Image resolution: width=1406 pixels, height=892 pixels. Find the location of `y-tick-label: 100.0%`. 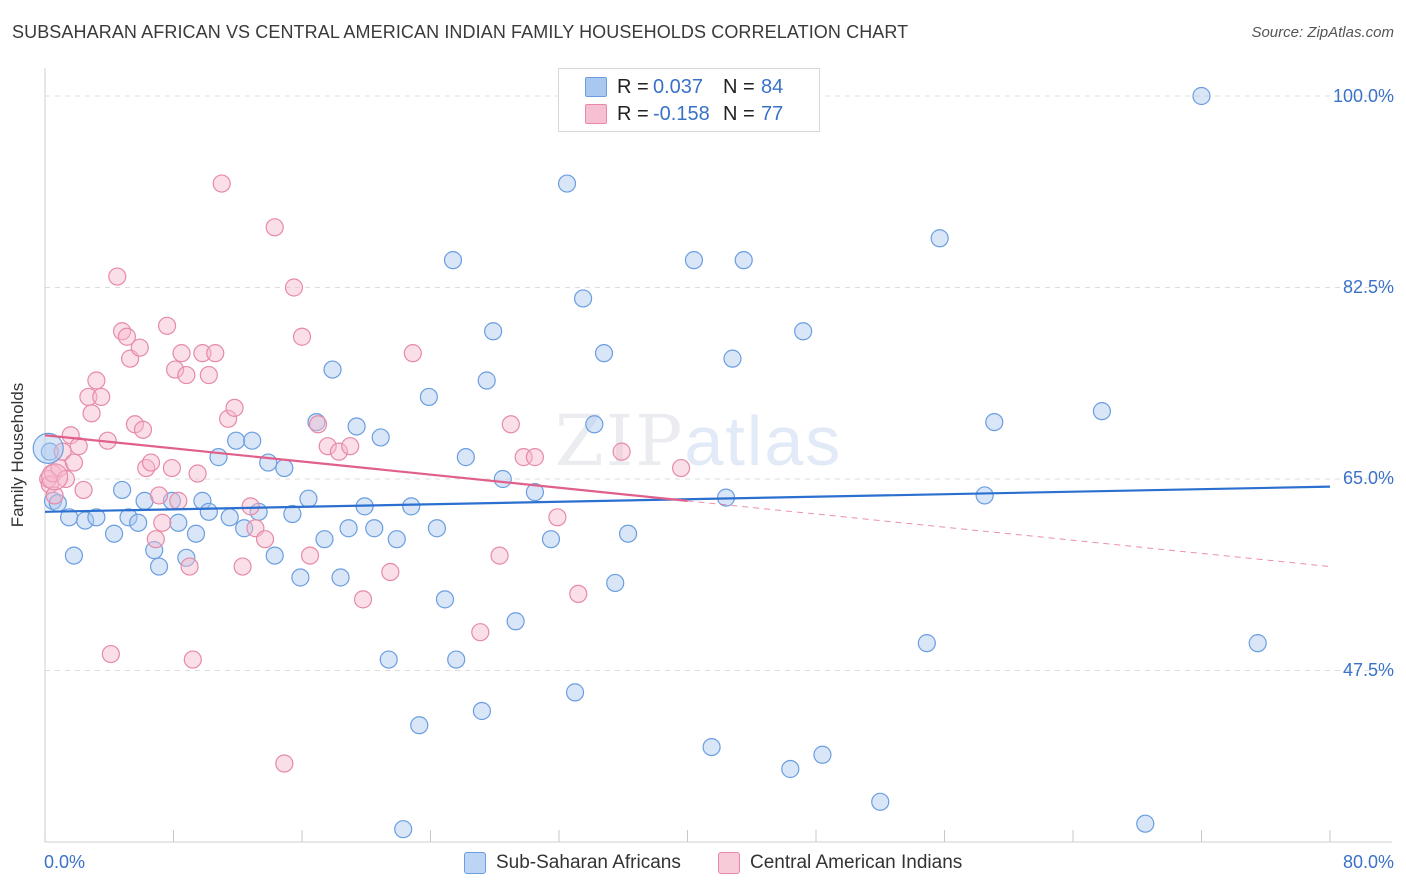

y-tick-label: 100.0% is located at coordinates (1363, 96).